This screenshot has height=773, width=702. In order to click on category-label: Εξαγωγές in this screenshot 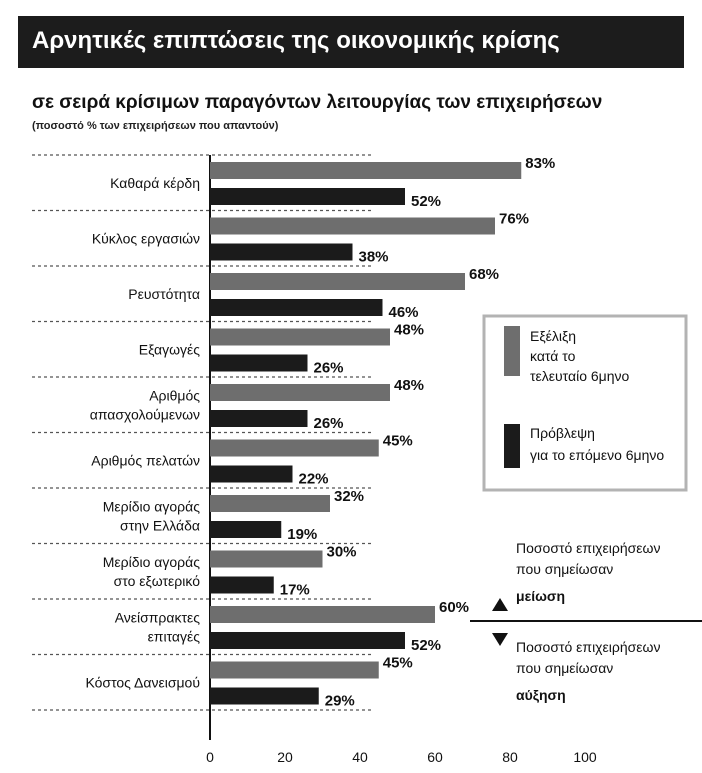, I will do `click(169, 349)`.